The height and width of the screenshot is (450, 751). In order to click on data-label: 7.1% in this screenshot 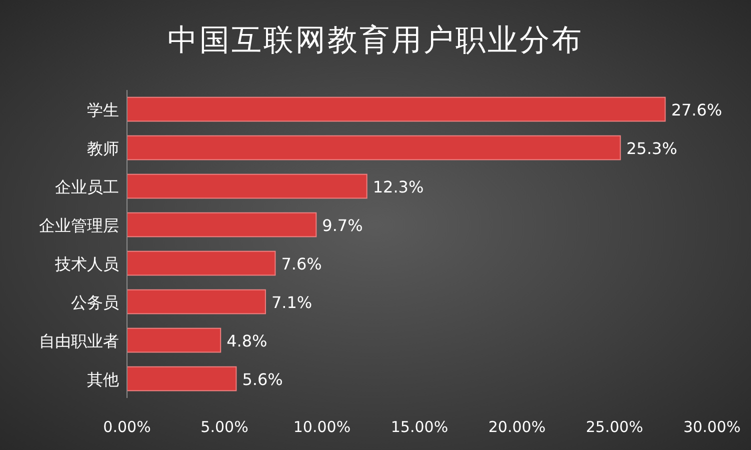, I will do `click(291, 302)`.